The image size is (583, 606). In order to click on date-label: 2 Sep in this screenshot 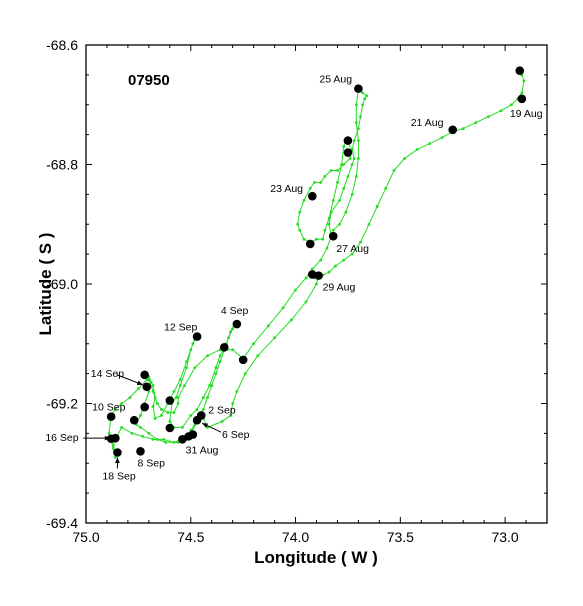, I will do `click(222, 410)`.